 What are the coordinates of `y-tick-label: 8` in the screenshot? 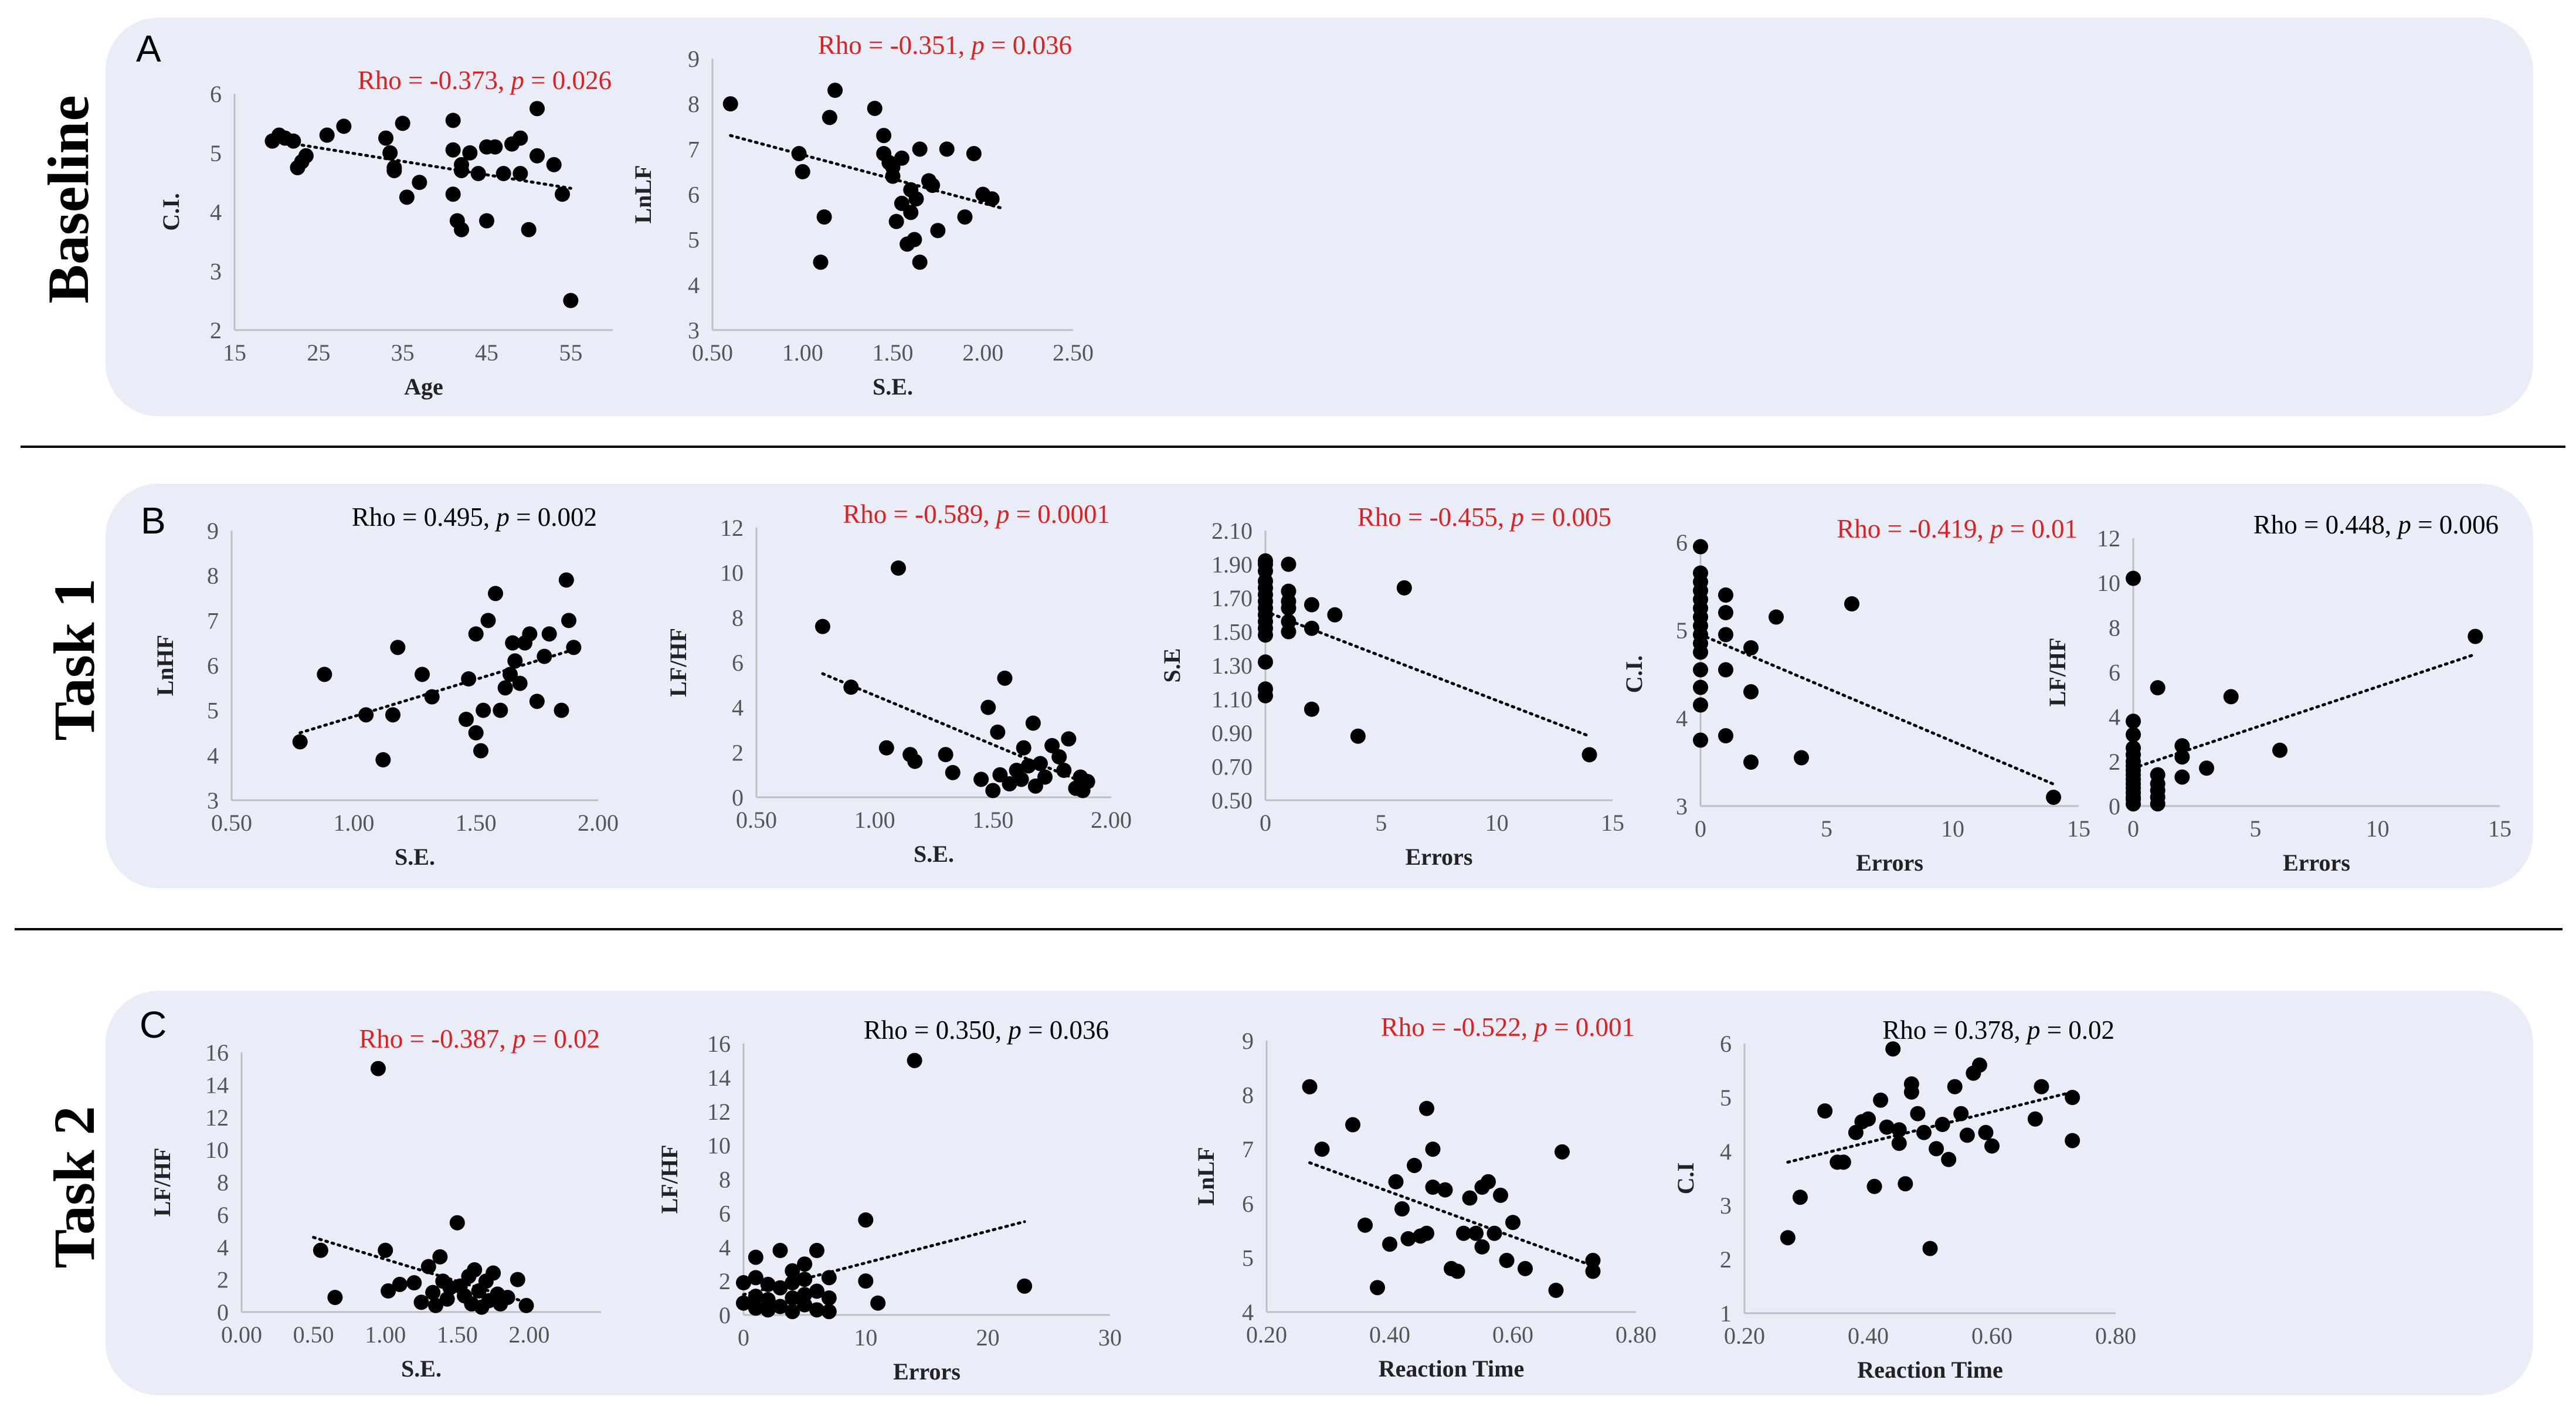 It's located at (2114, 627).